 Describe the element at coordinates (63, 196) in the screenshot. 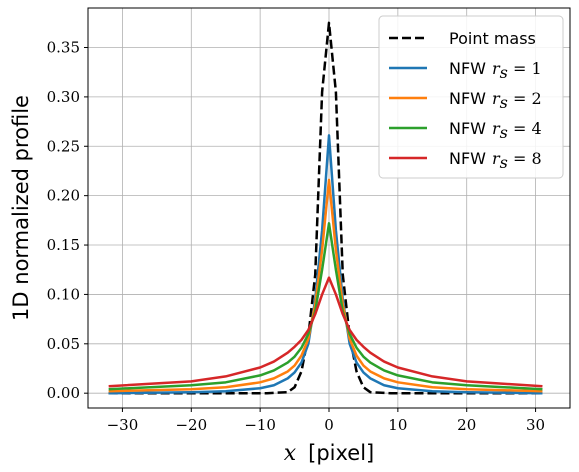

I see `y-tick-label: 0.20` at that location.